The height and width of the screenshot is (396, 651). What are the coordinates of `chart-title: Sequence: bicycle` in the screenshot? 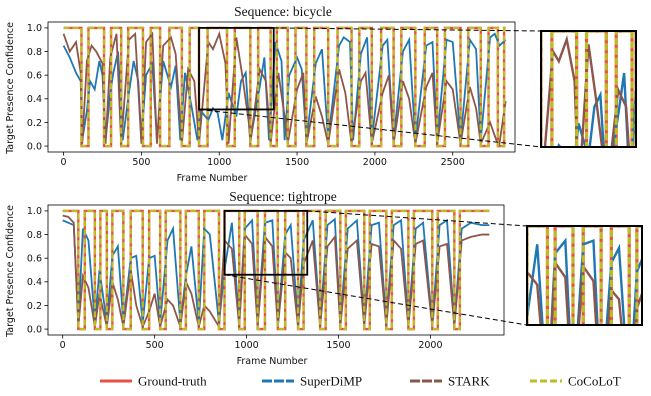 It's located at (283, 11).